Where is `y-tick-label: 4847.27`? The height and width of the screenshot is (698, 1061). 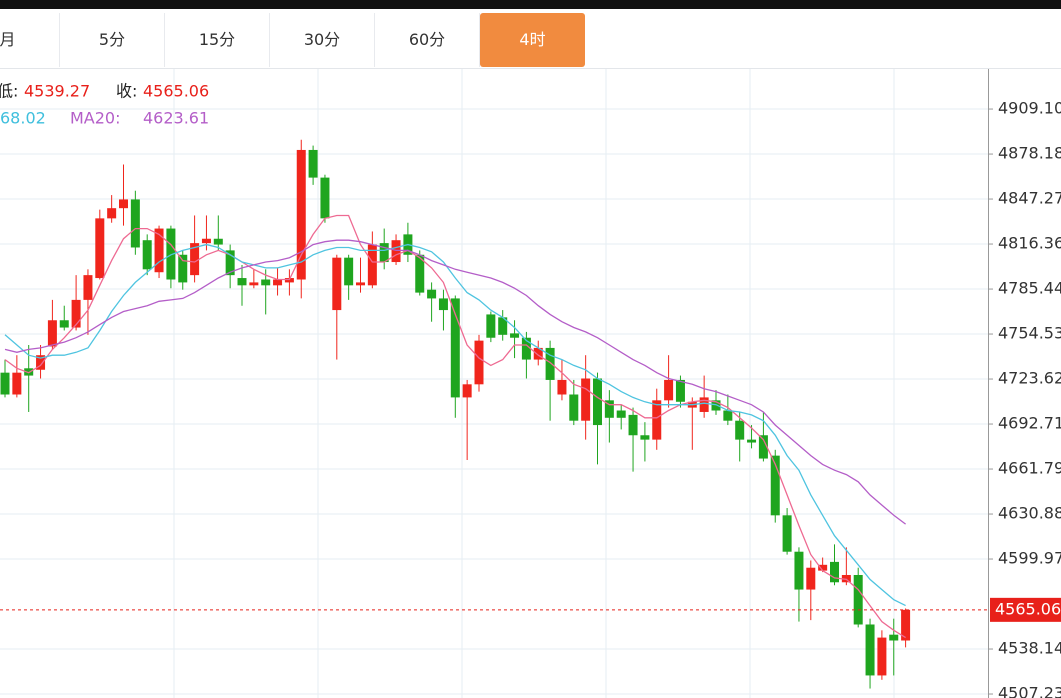
y-tick-label: 4847.27 is located at coordinates (1029, 198).